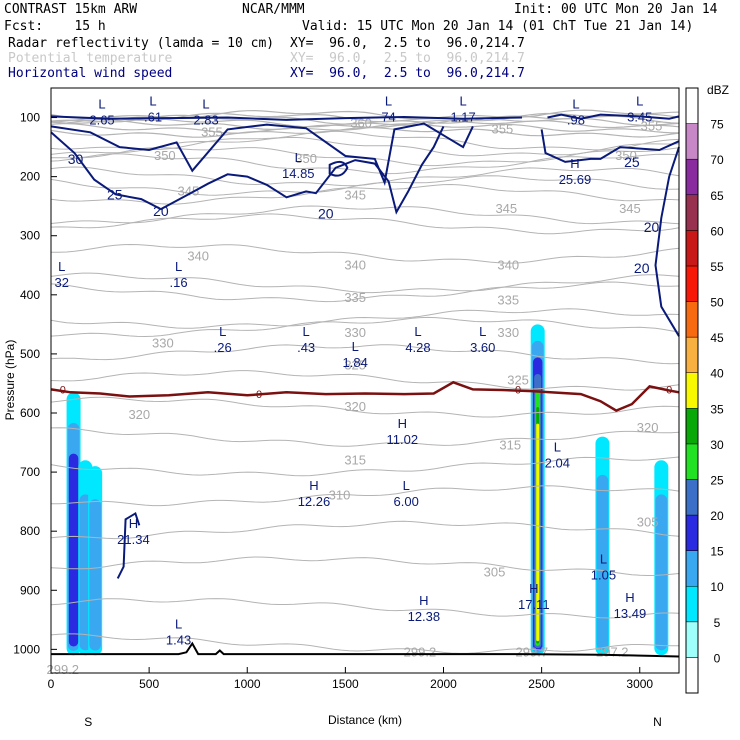 This screenshot has width=740, height=740. I want to click on colorbar-title: dBZ, so click(718, 90).